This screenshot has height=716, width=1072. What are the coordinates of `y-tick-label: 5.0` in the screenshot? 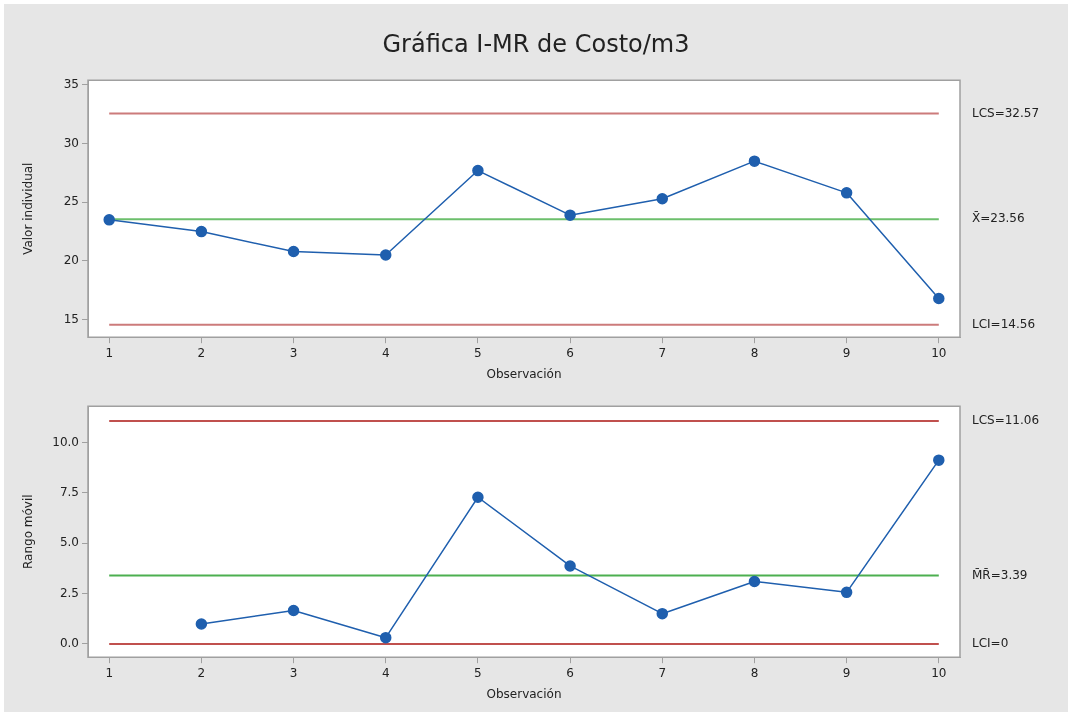 It's located at (69, 542).